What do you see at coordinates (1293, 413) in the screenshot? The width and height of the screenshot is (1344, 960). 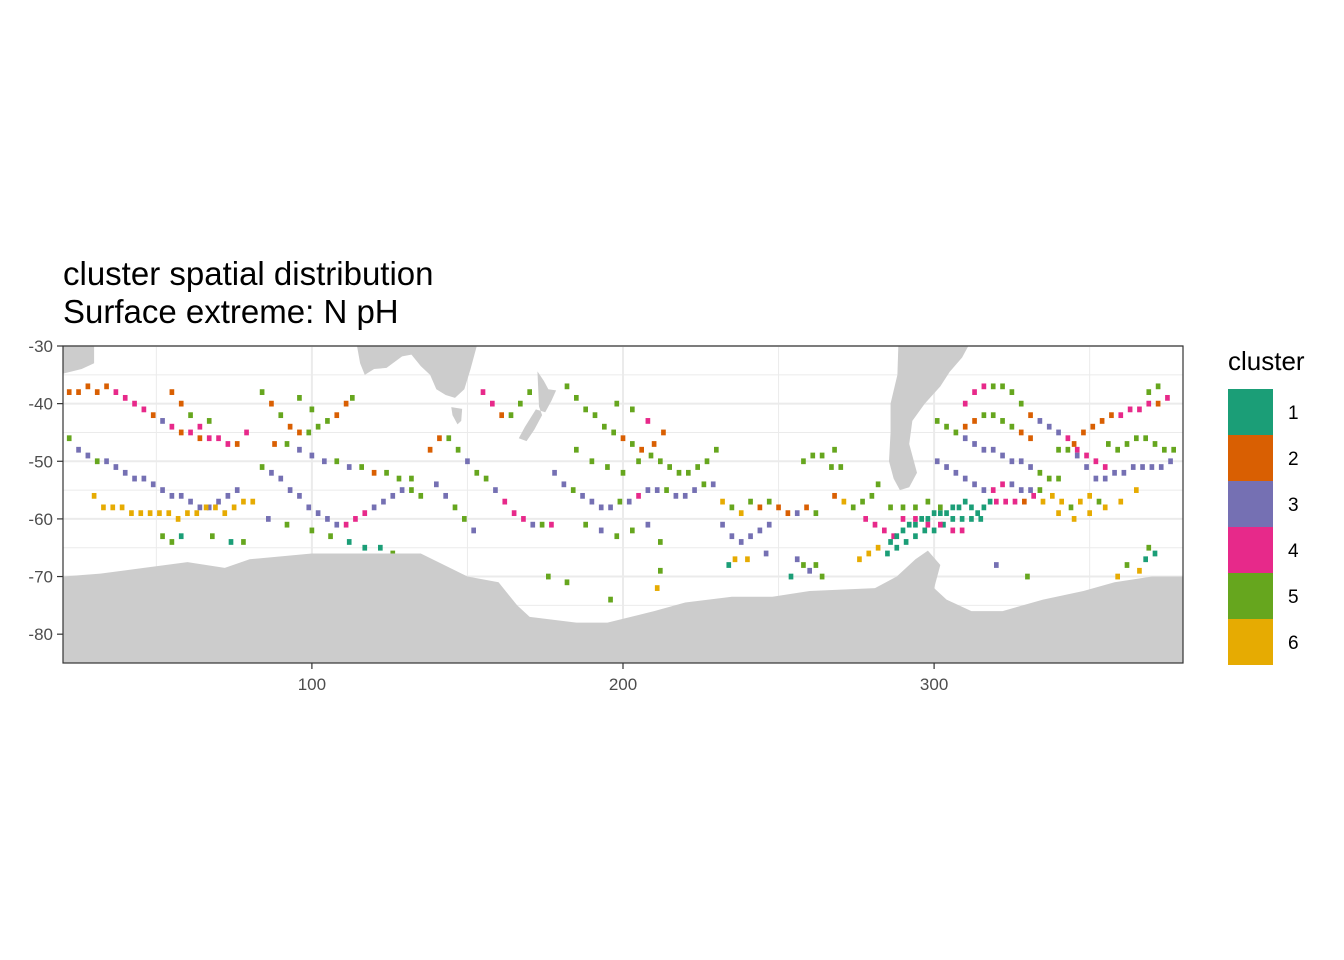 I see `legend-label: 1` at bounding box center [1293, 413].